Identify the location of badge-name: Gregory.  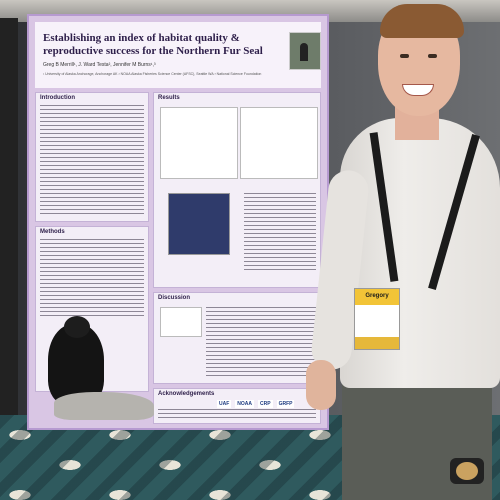
(377, 296).